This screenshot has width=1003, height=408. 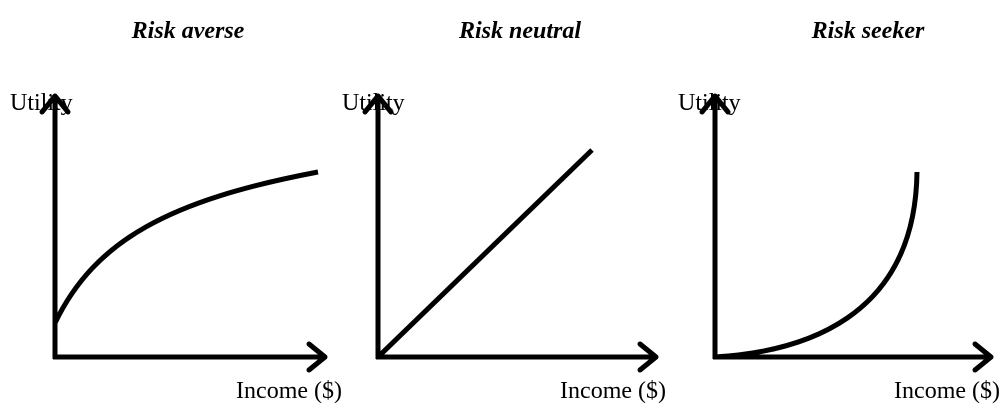 What do you see at coordinates (188, 31) in the screenshot?
I see `panel-title: Risk averse` at bounding box center [188, 31].